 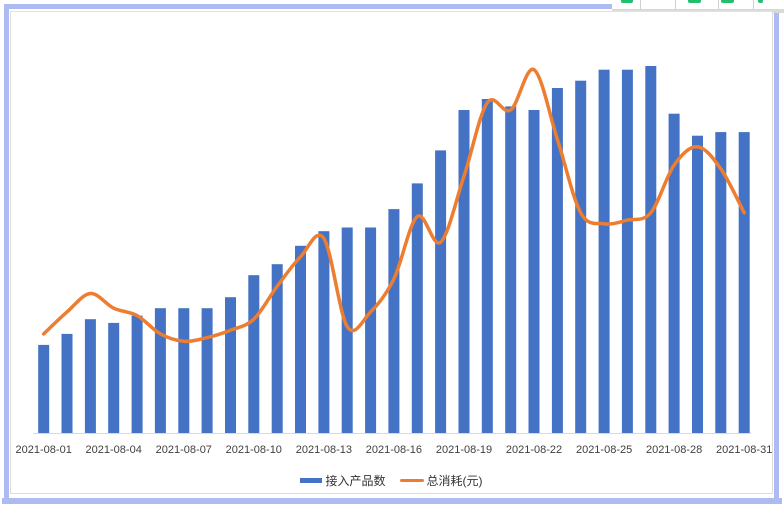 I want to click on legend-item-line-series: 总消耗(元), so click(x=441, y=480).